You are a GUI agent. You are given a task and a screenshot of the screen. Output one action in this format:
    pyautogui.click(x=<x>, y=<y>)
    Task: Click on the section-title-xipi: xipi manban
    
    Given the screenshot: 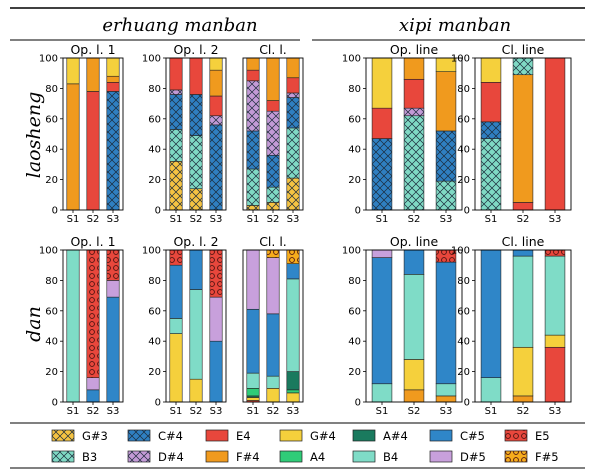 What is the action you would take?
    pyautogui.click(x=455, y=25)
    